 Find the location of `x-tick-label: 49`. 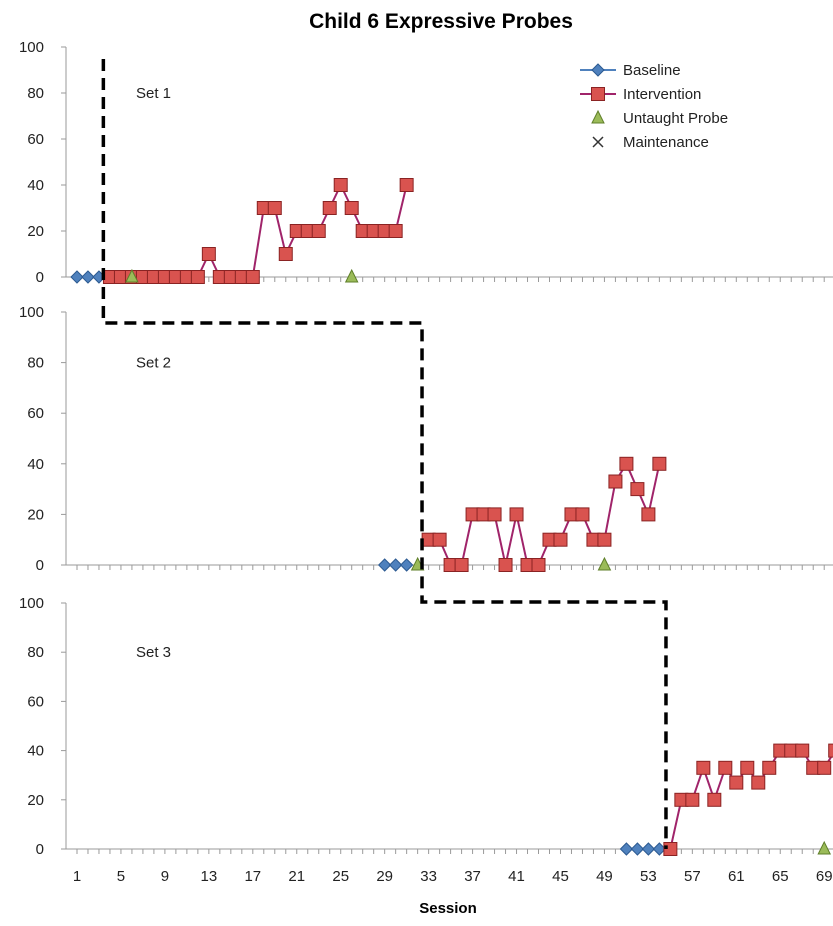

x-tick-label: 49 is located at coordinates (604, 876).